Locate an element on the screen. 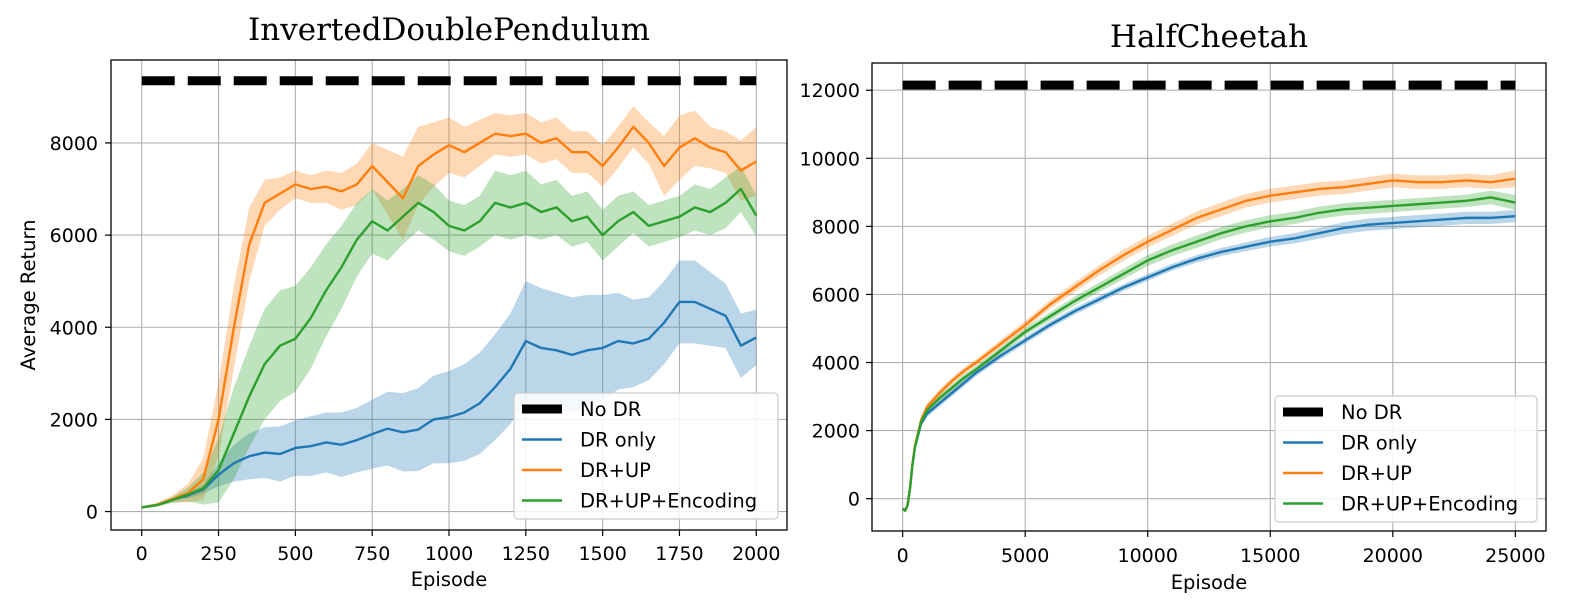 The image size is (1583, 609). x-tick-label: 20000 is located at coordinates (1393, 556).